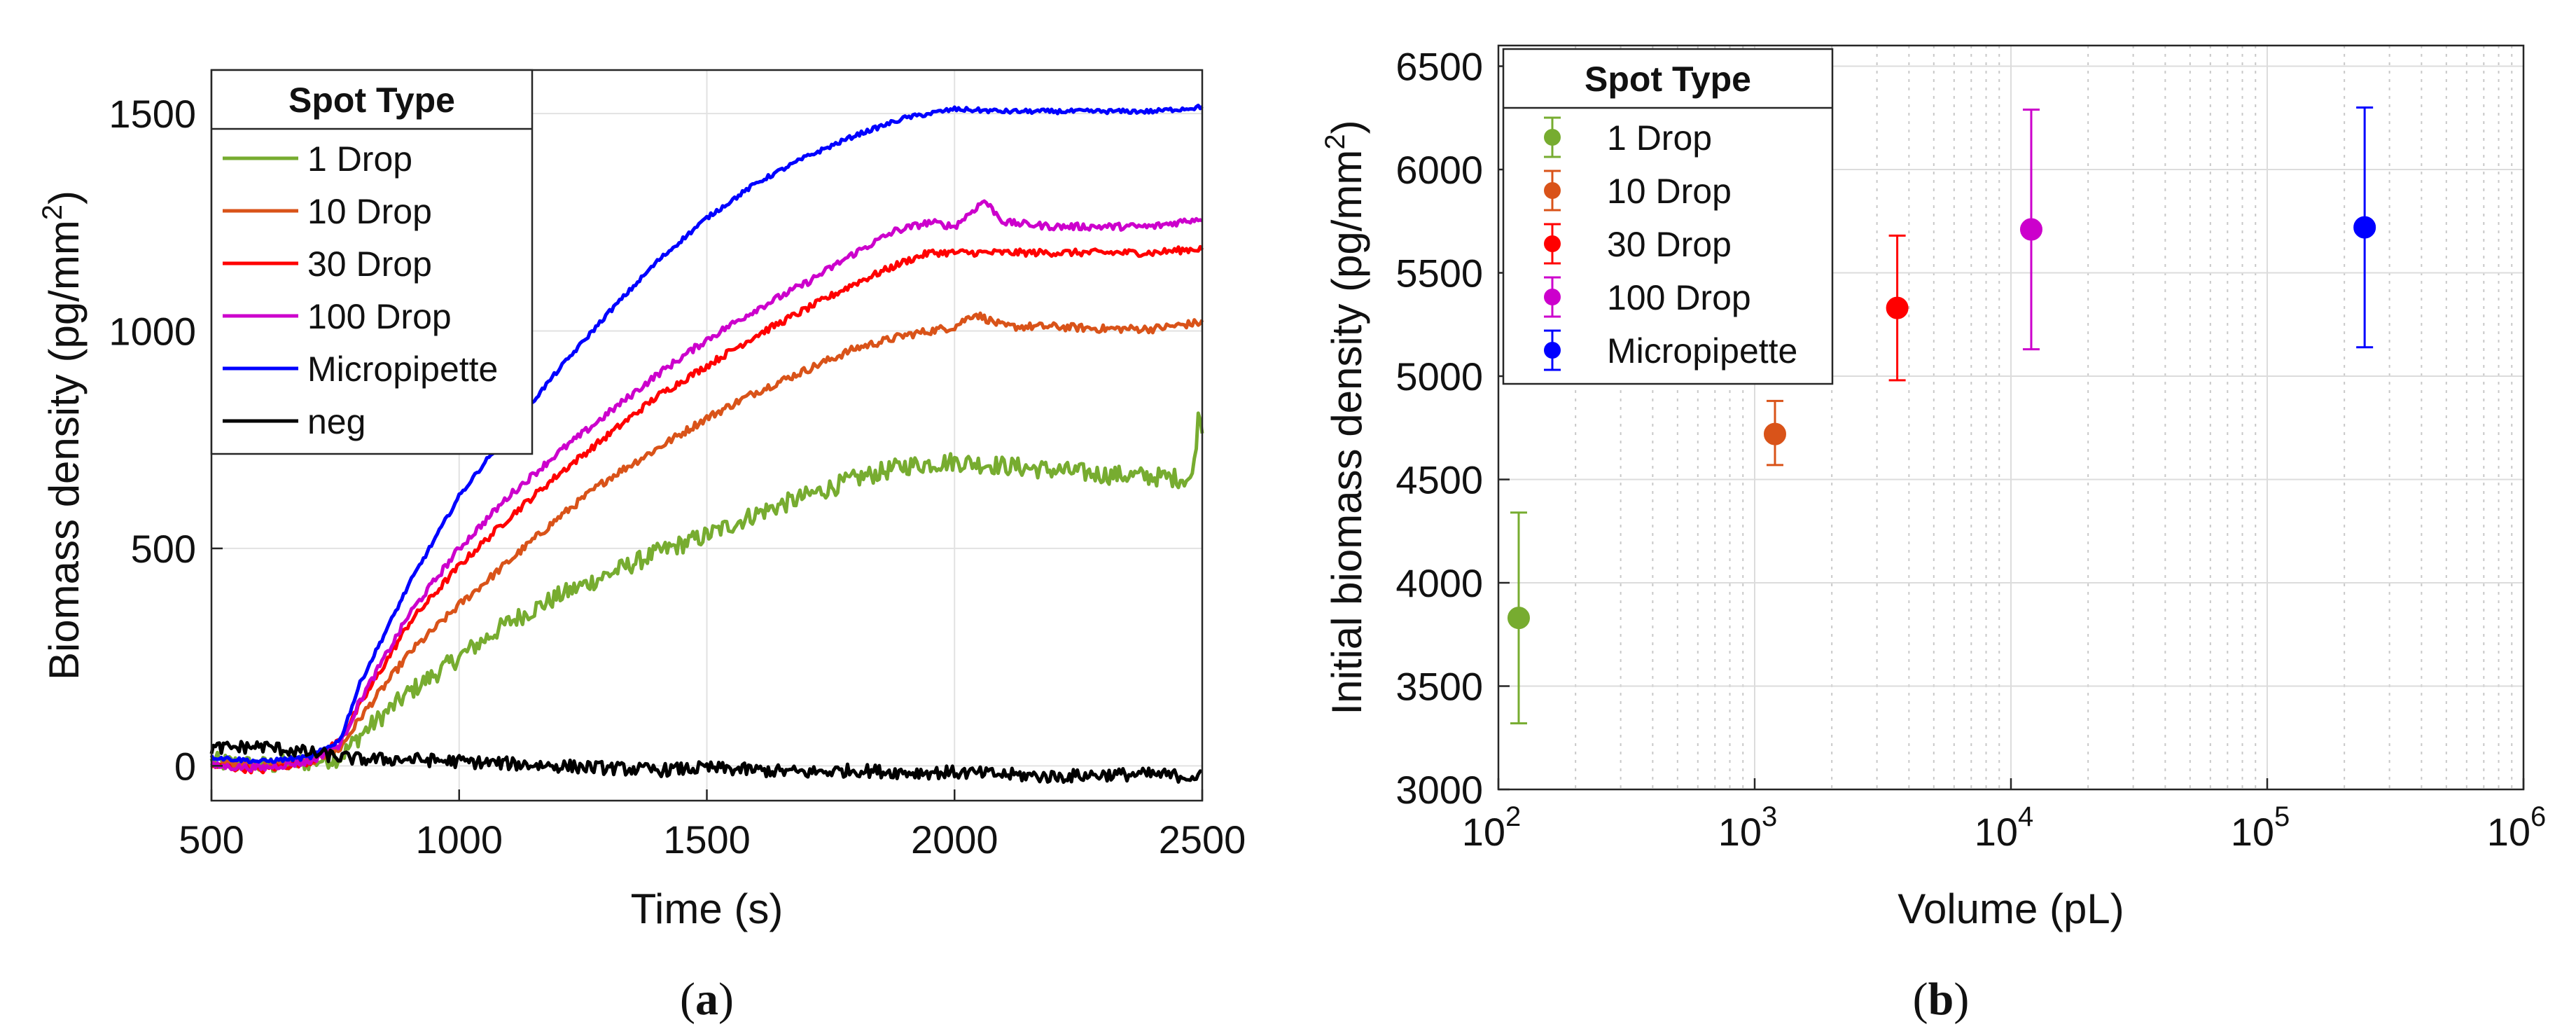  I want to click on x-tick-label: 10³, so click(1748, 827).